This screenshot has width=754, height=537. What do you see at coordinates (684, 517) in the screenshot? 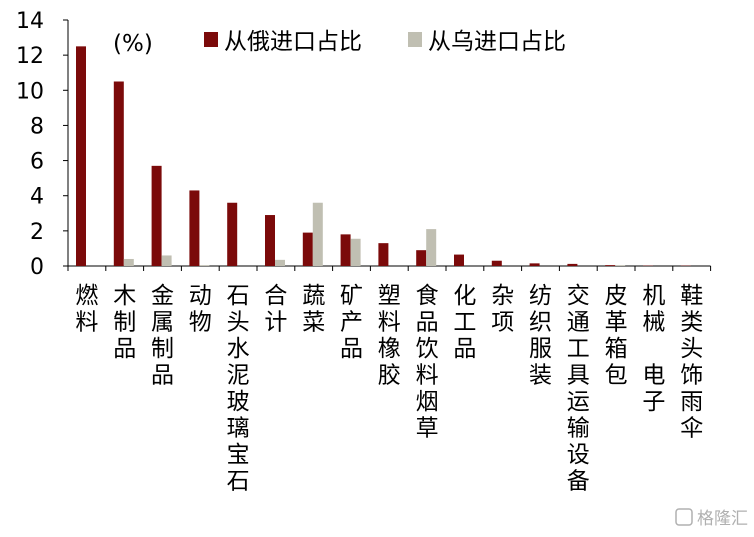
I see `watermark-logo-icon` at bounding box center [684, 517].